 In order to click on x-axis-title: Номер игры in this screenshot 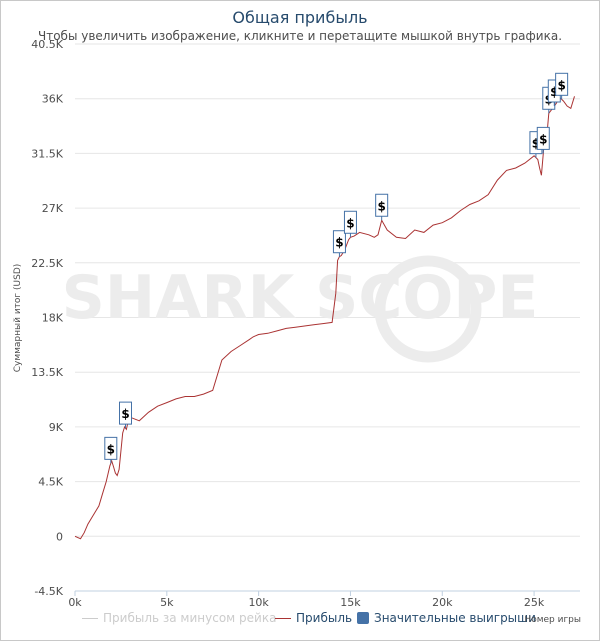, I will do `click(552, 620)`.